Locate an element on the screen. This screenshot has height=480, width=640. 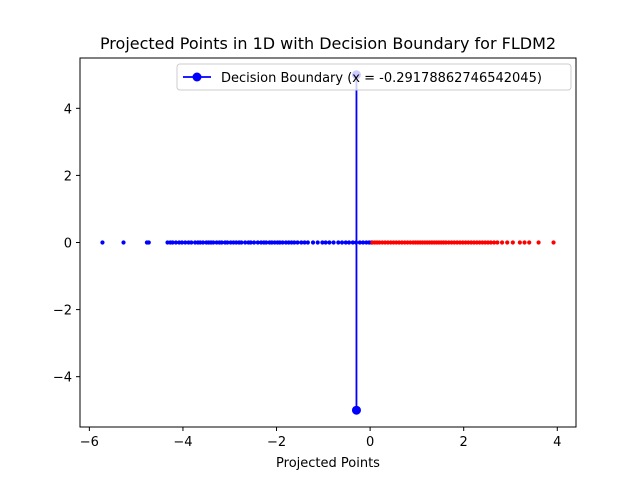
x-tick-label: −4 is located at coordinates (182, 442).